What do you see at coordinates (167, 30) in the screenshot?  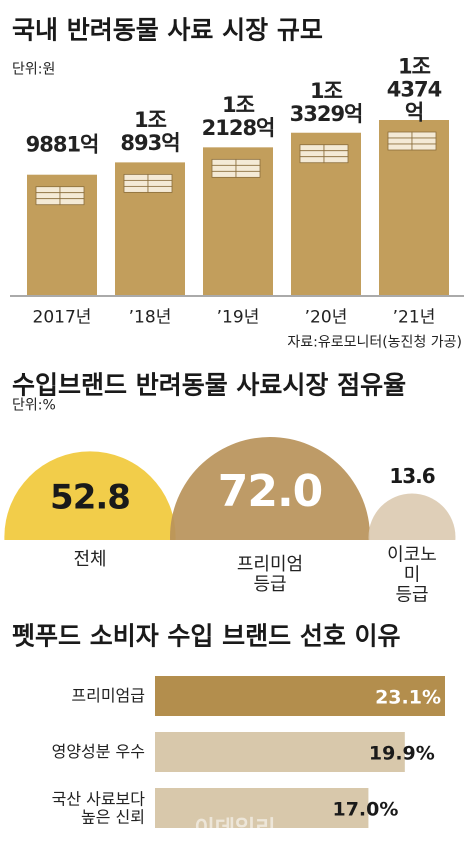 I see `chart-title: 국내 반려동물 사료 시장 규모` at bounding box center [167, 30].